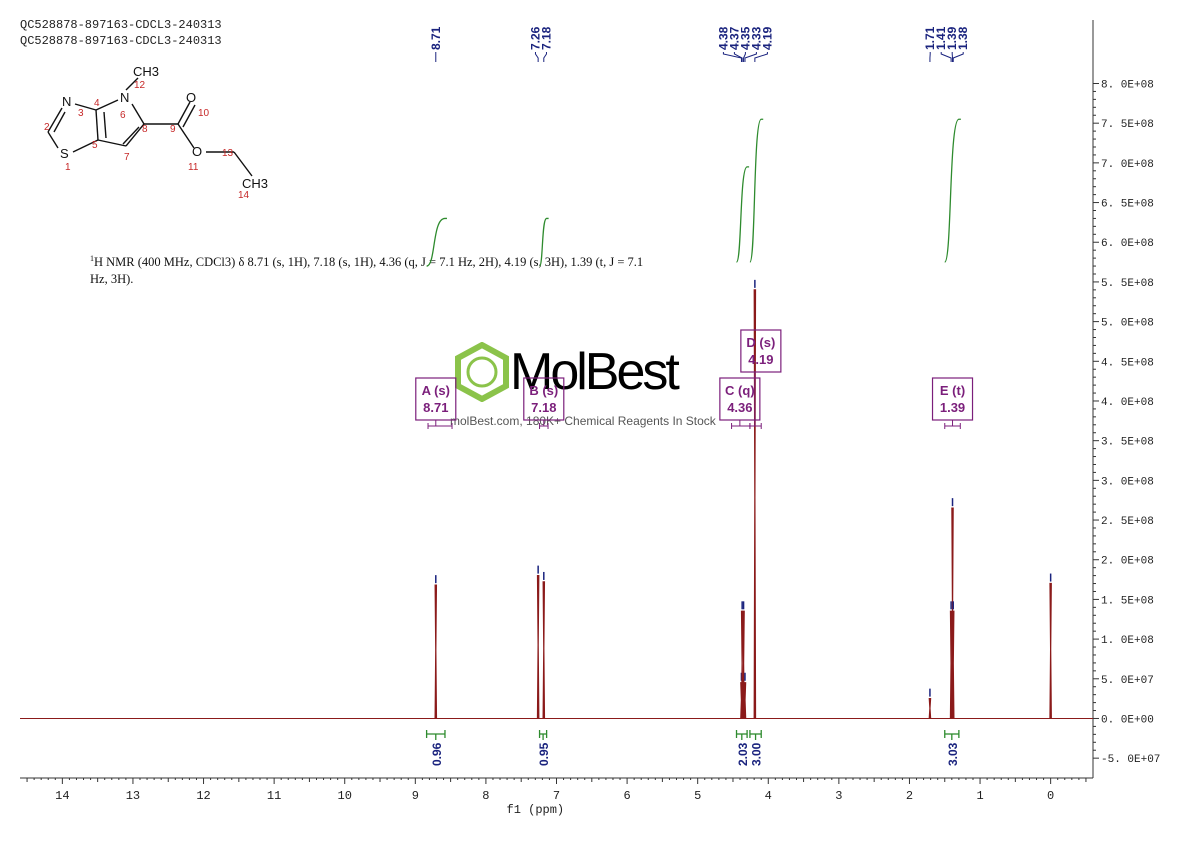  What do you see at coordinates (543, 407) in the screenshot?
I see `multiplet-shift: 7.18` at bounding box center [543, 407].